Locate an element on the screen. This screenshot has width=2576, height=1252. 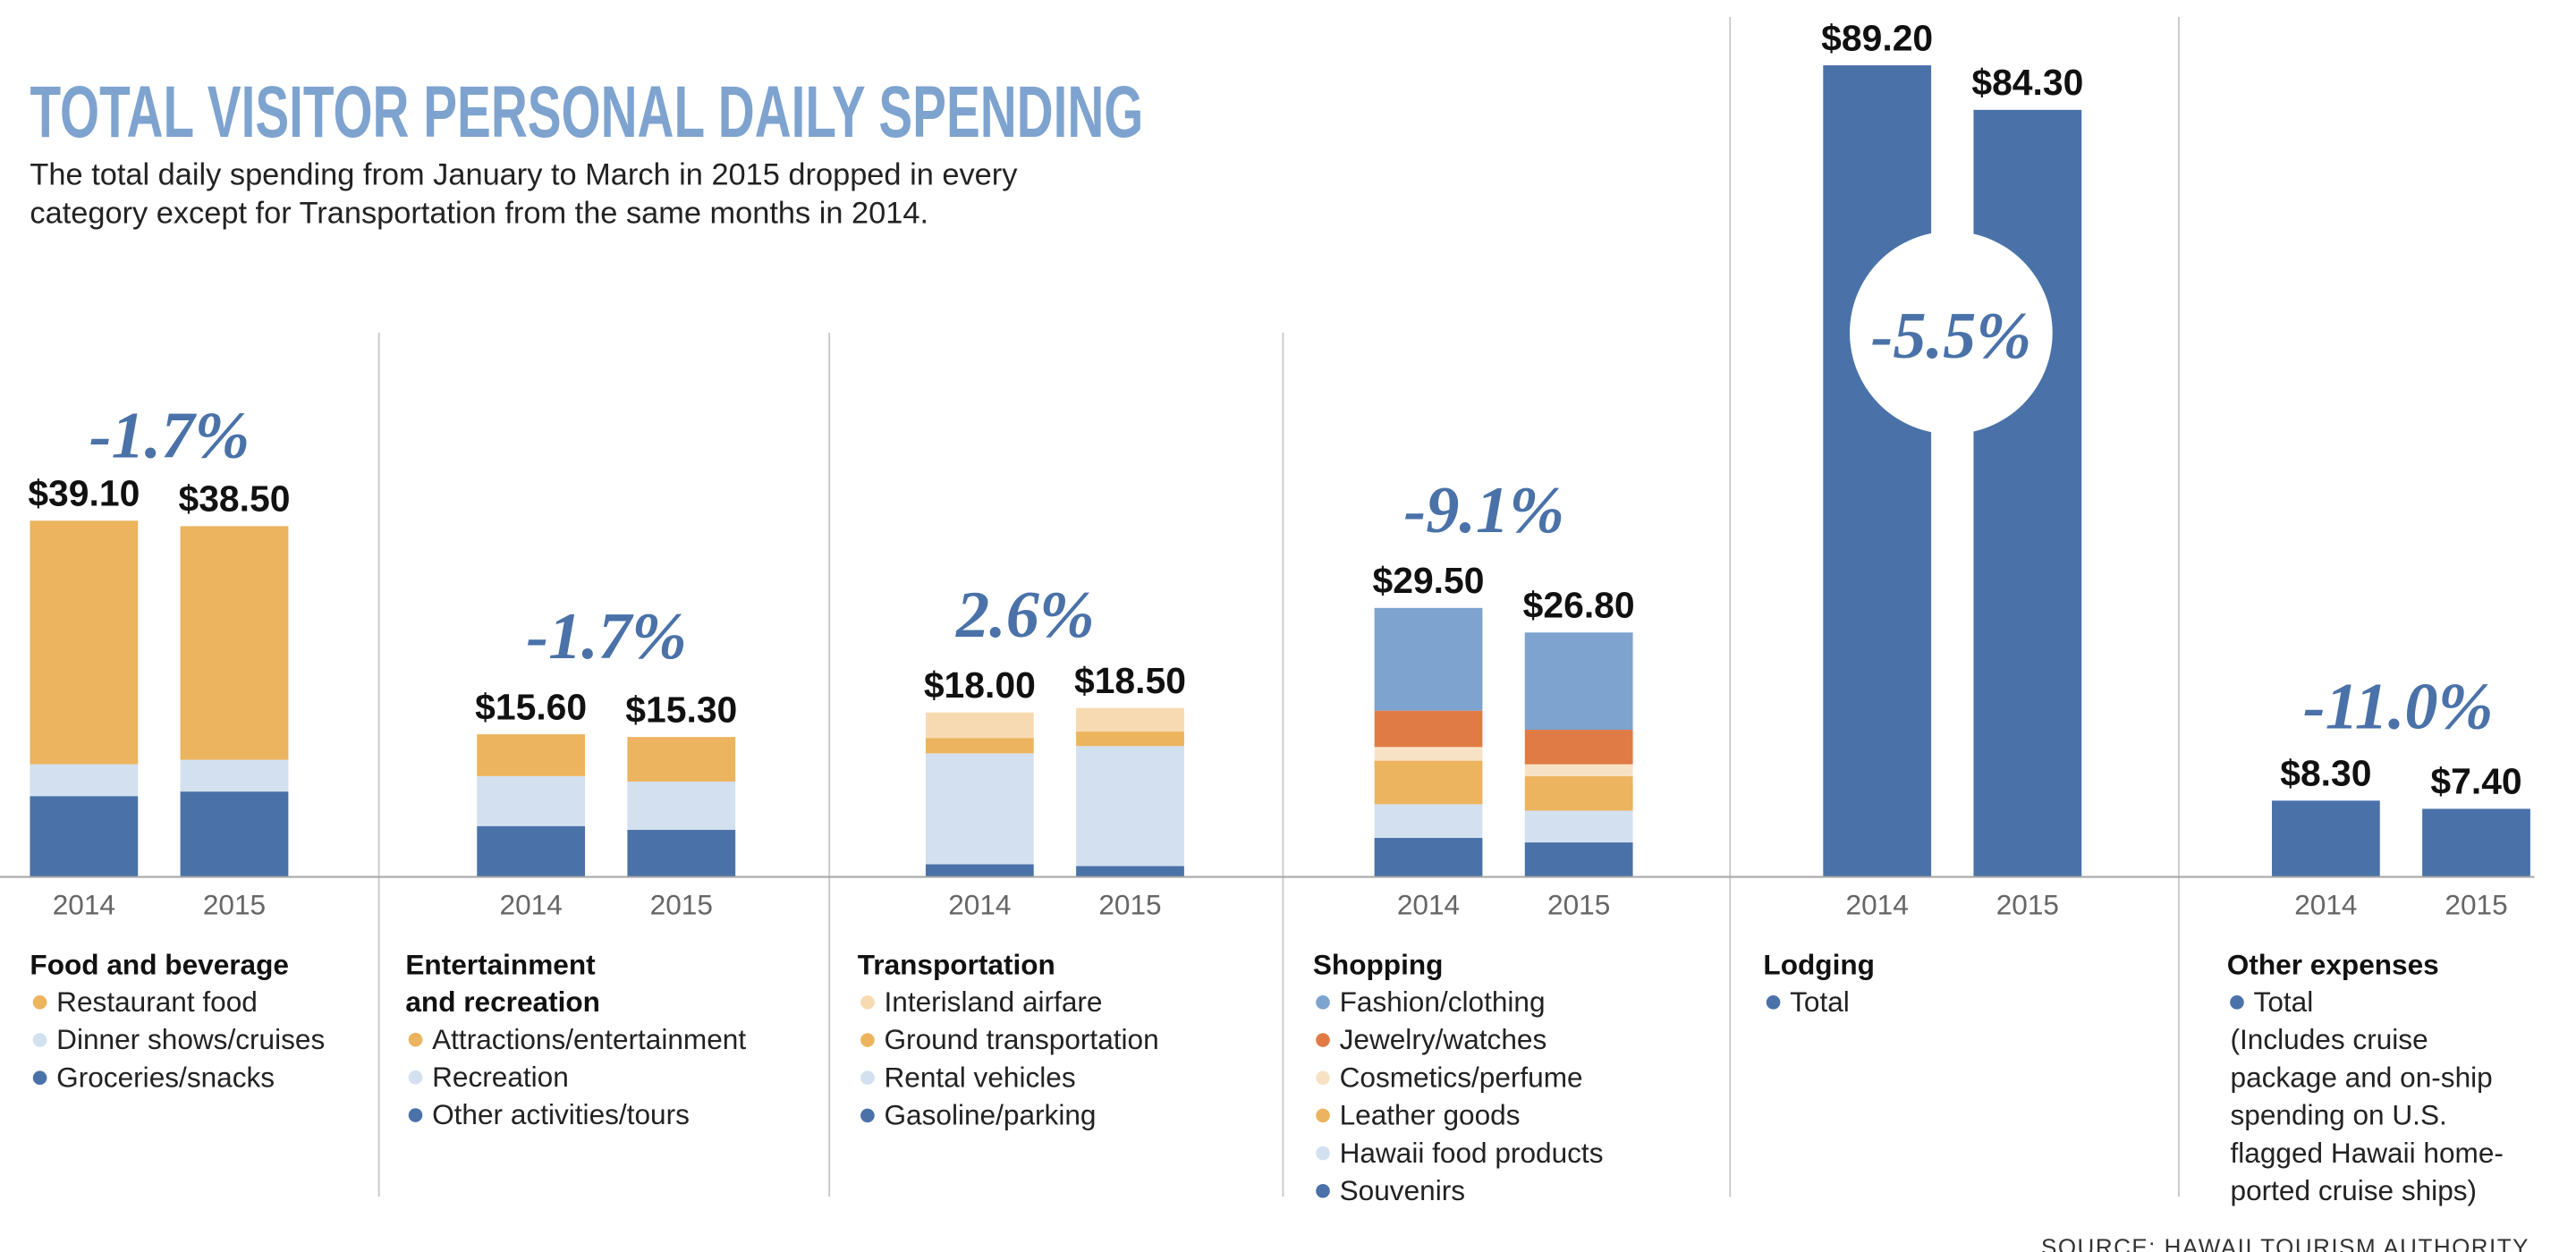
legend-note: ported cruise ships) is located at coordinates (2354, 1190).